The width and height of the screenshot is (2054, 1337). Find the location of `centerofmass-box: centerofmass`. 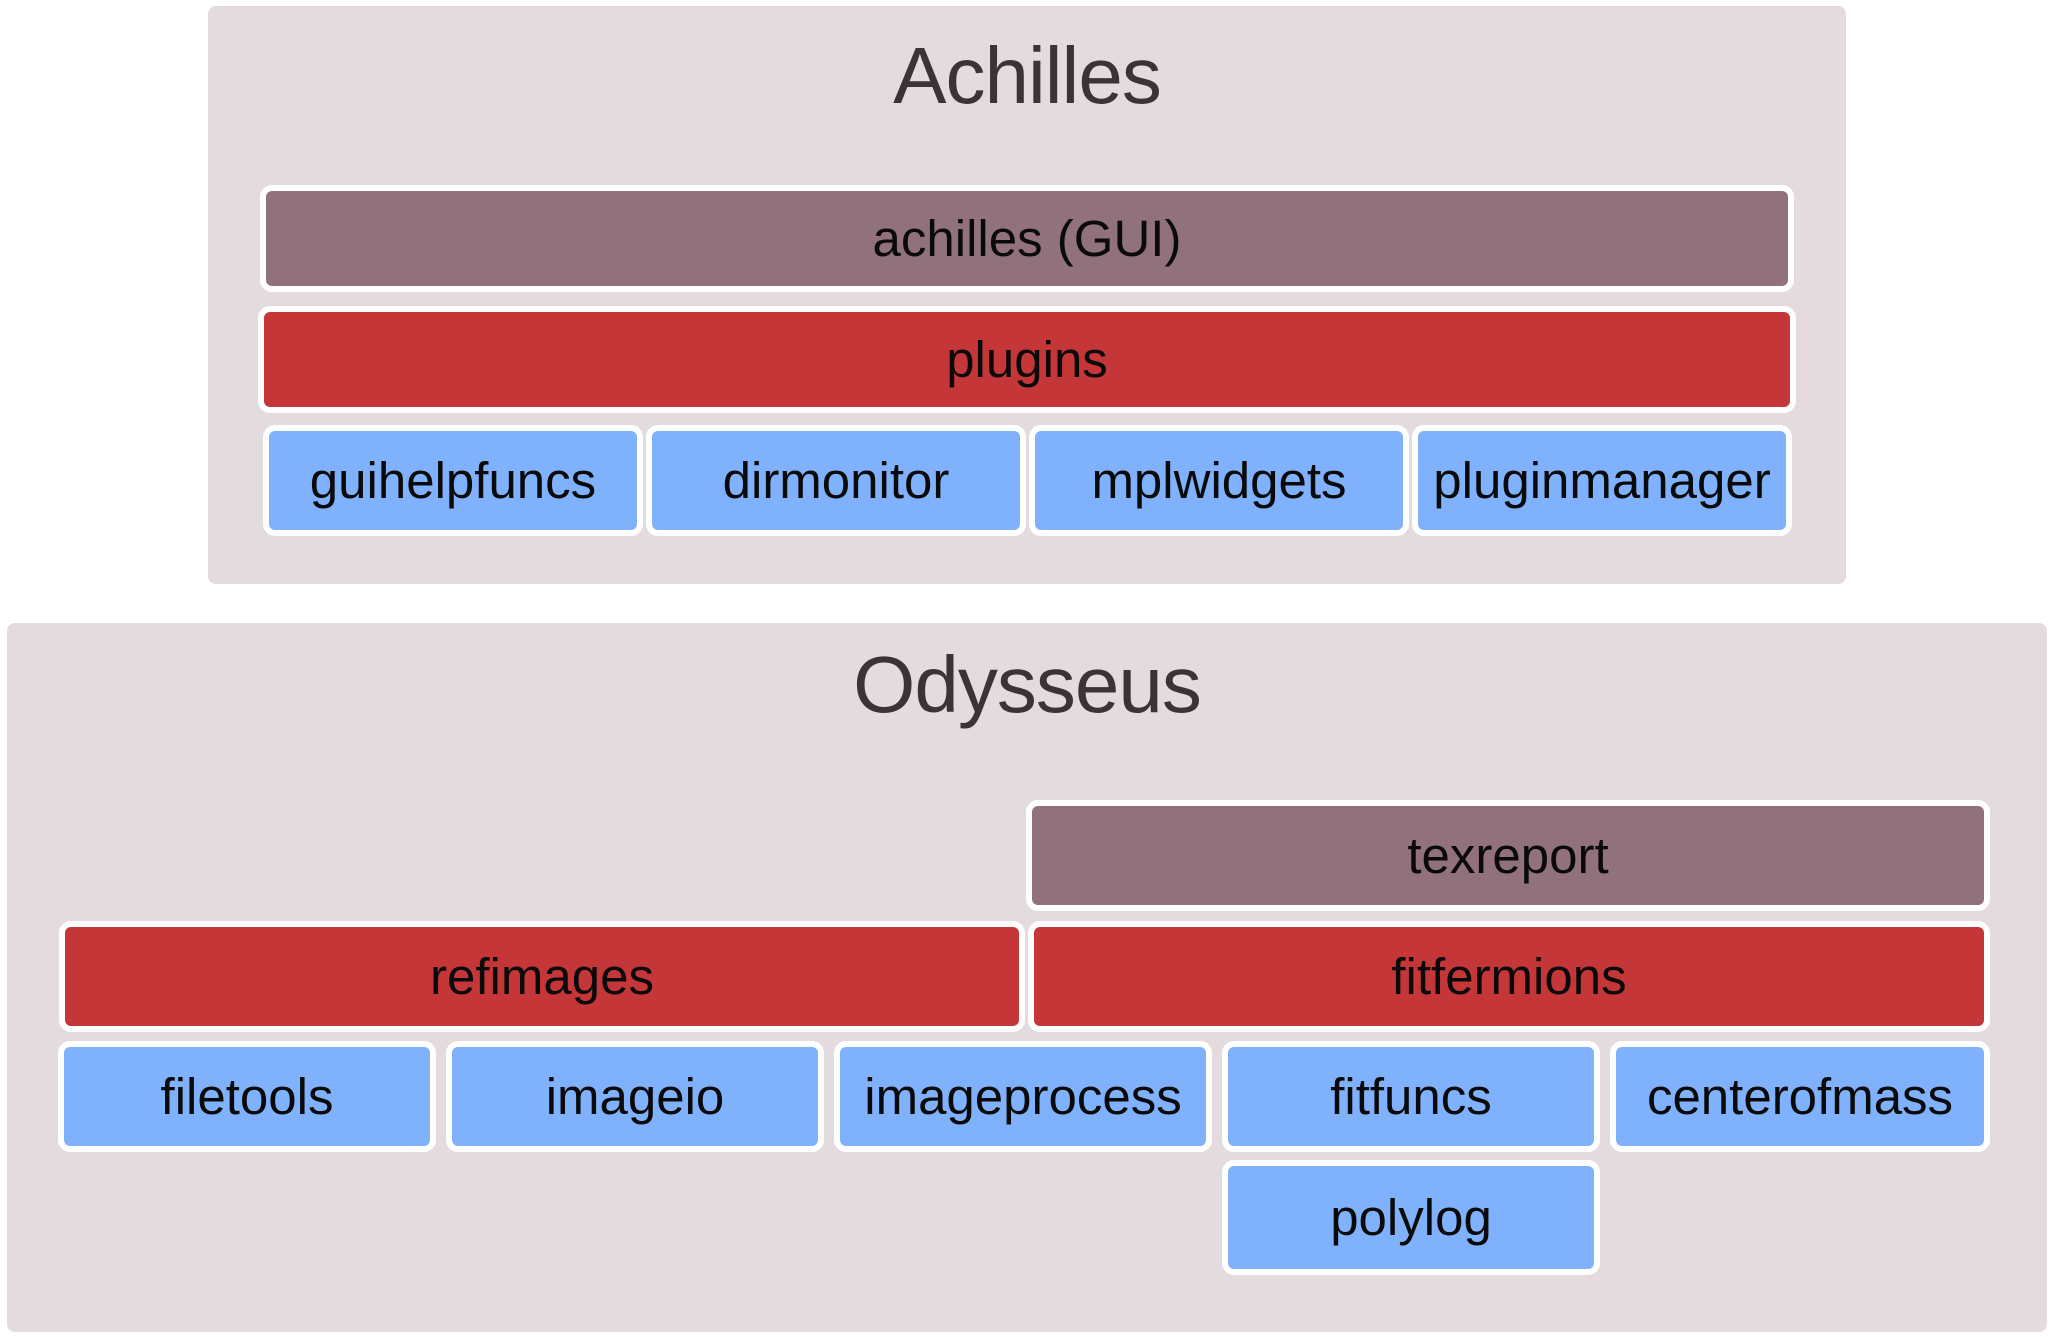

centerofmass-box: centerofmass is located at coordinates (1800, 1096).